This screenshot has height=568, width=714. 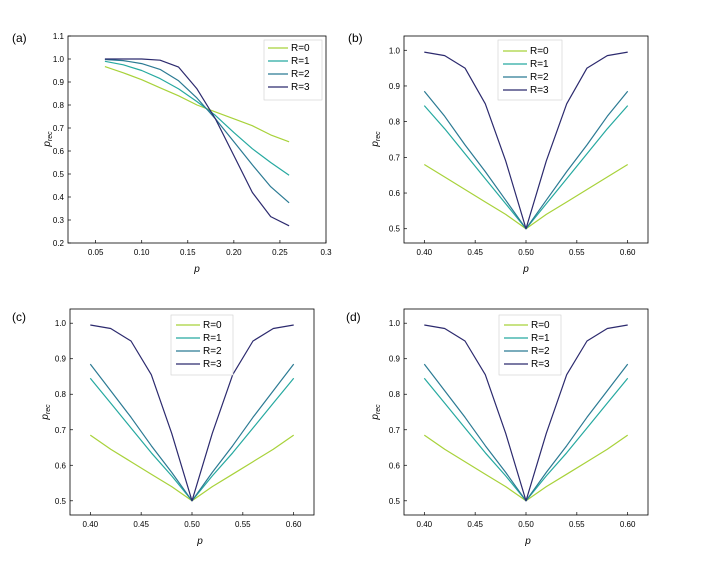 I want to click on plot-frame-a, so click(x=197, y=139).